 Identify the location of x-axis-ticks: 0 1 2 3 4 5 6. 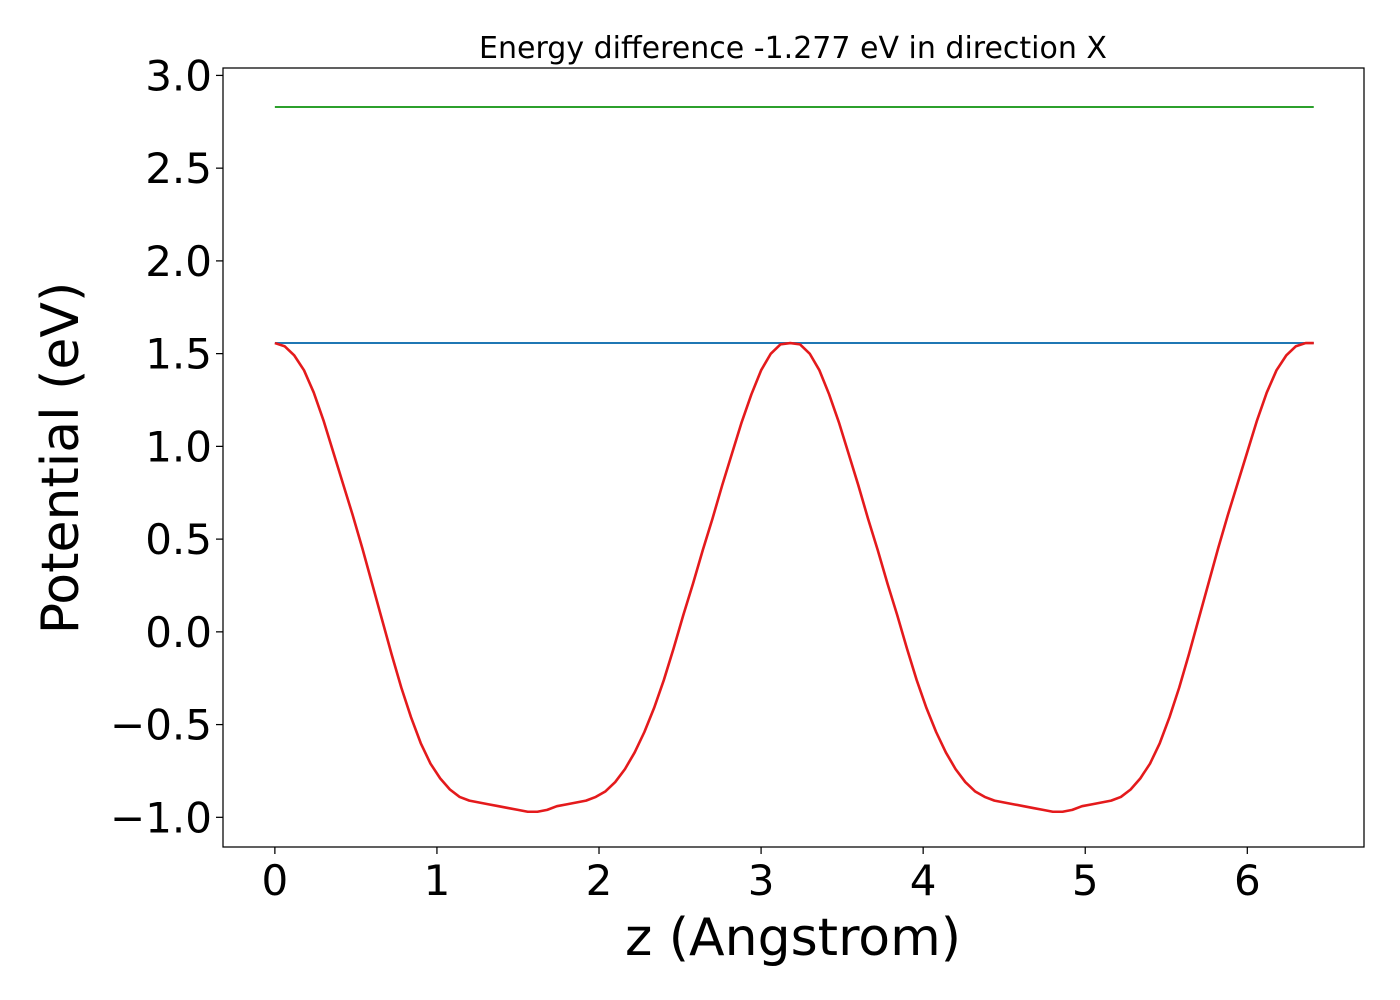
(761, 876).